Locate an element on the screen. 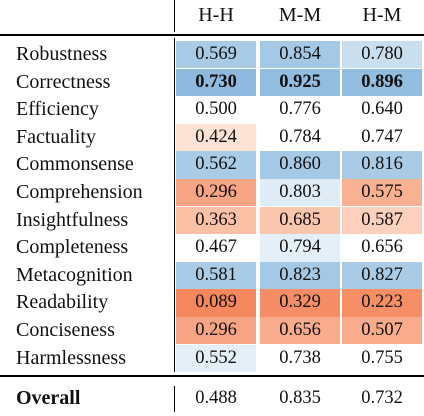 The image size is (424, 416). cell-h-h: 0.552 is located at coordinates (216, 358).